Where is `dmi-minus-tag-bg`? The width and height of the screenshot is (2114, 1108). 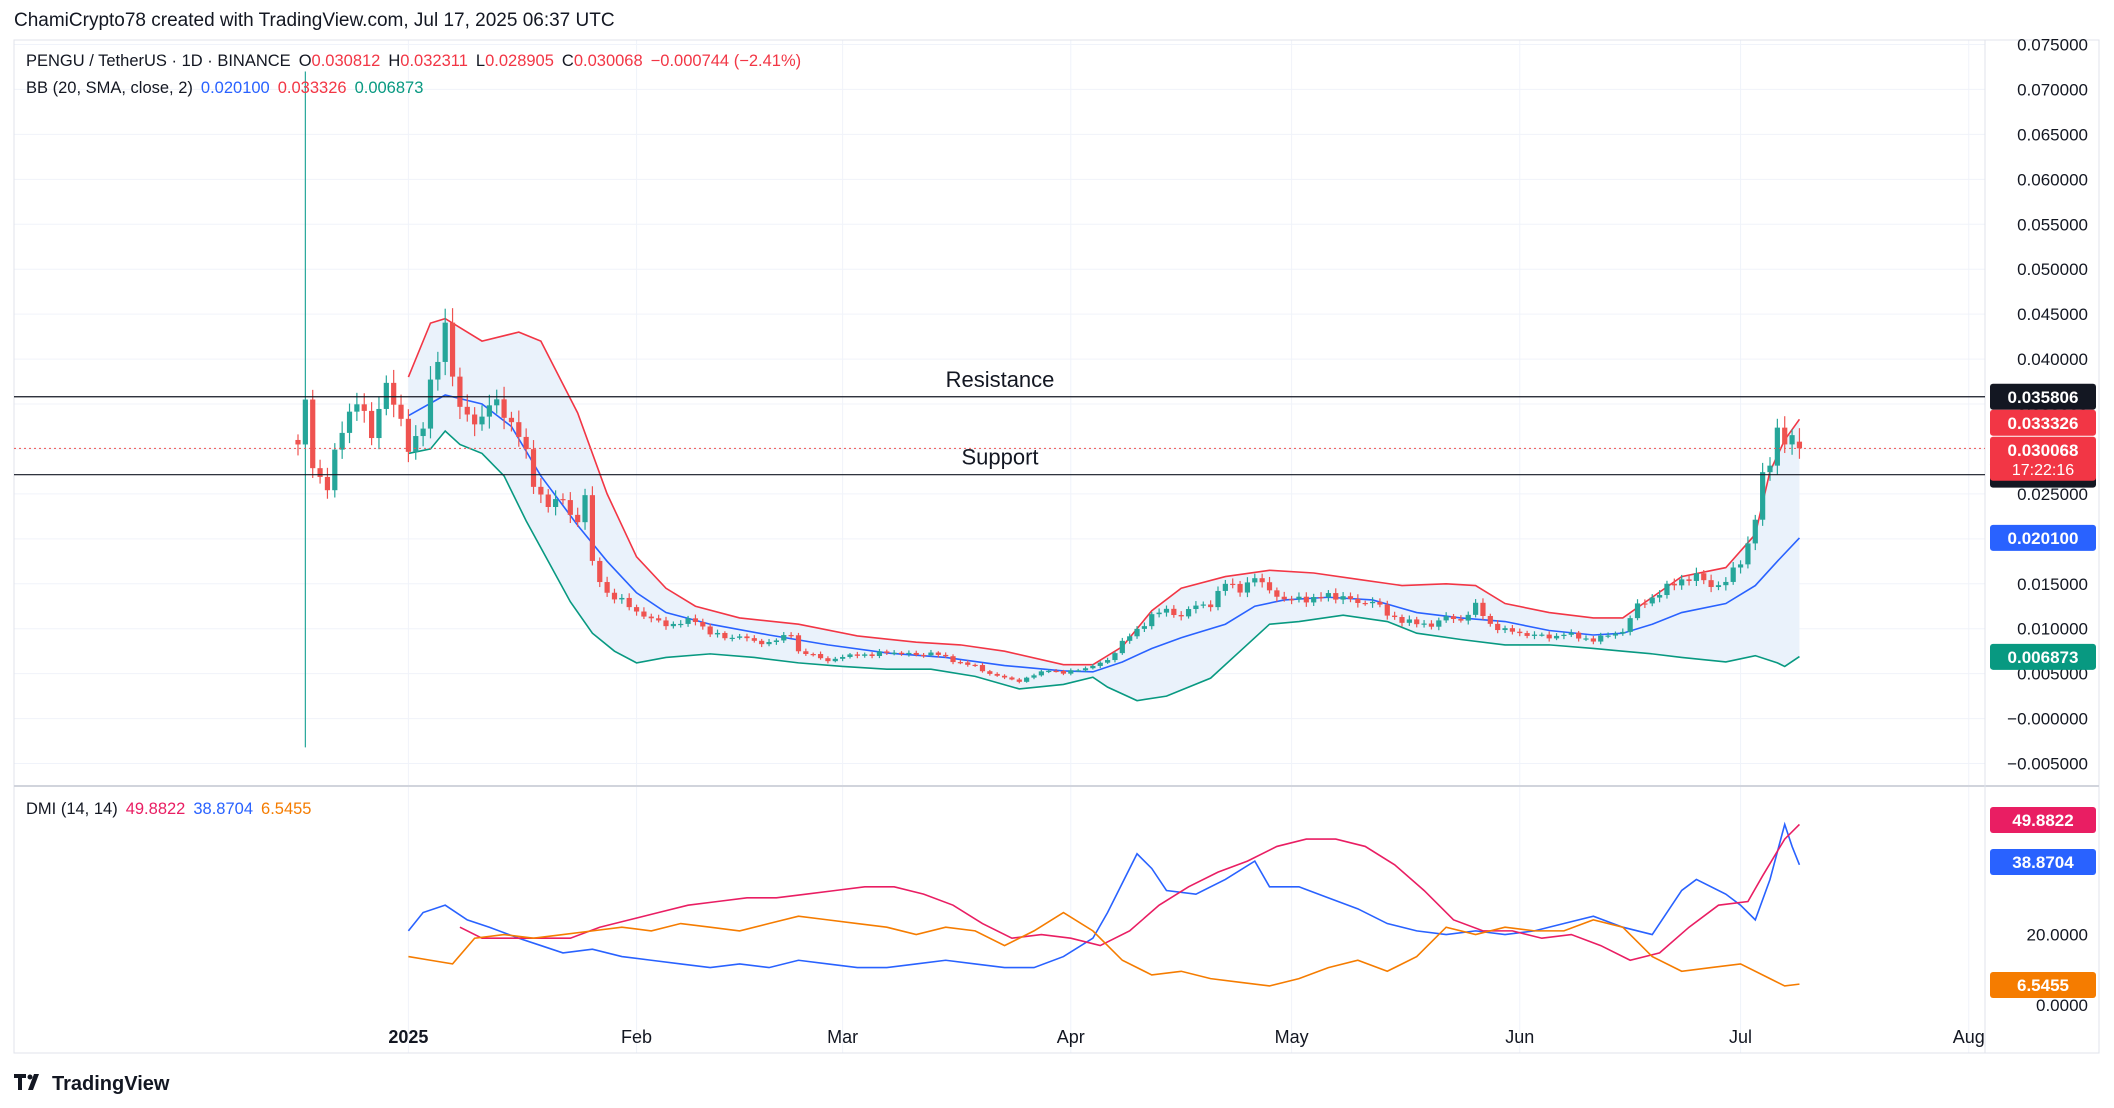 dmi-minus-tag-bg is located at coordinates (2043, 862).